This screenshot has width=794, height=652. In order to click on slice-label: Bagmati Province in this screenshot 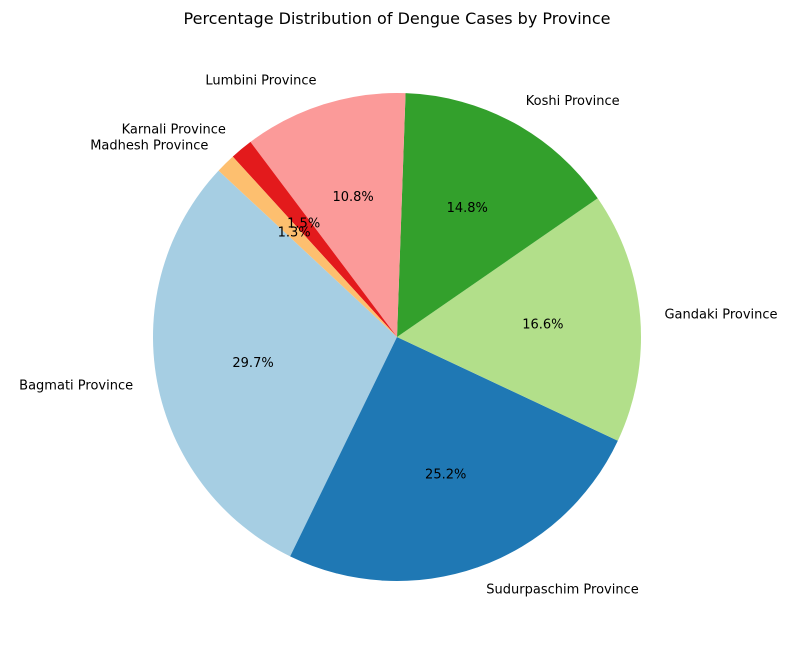, I will do `click(76, 385)`.